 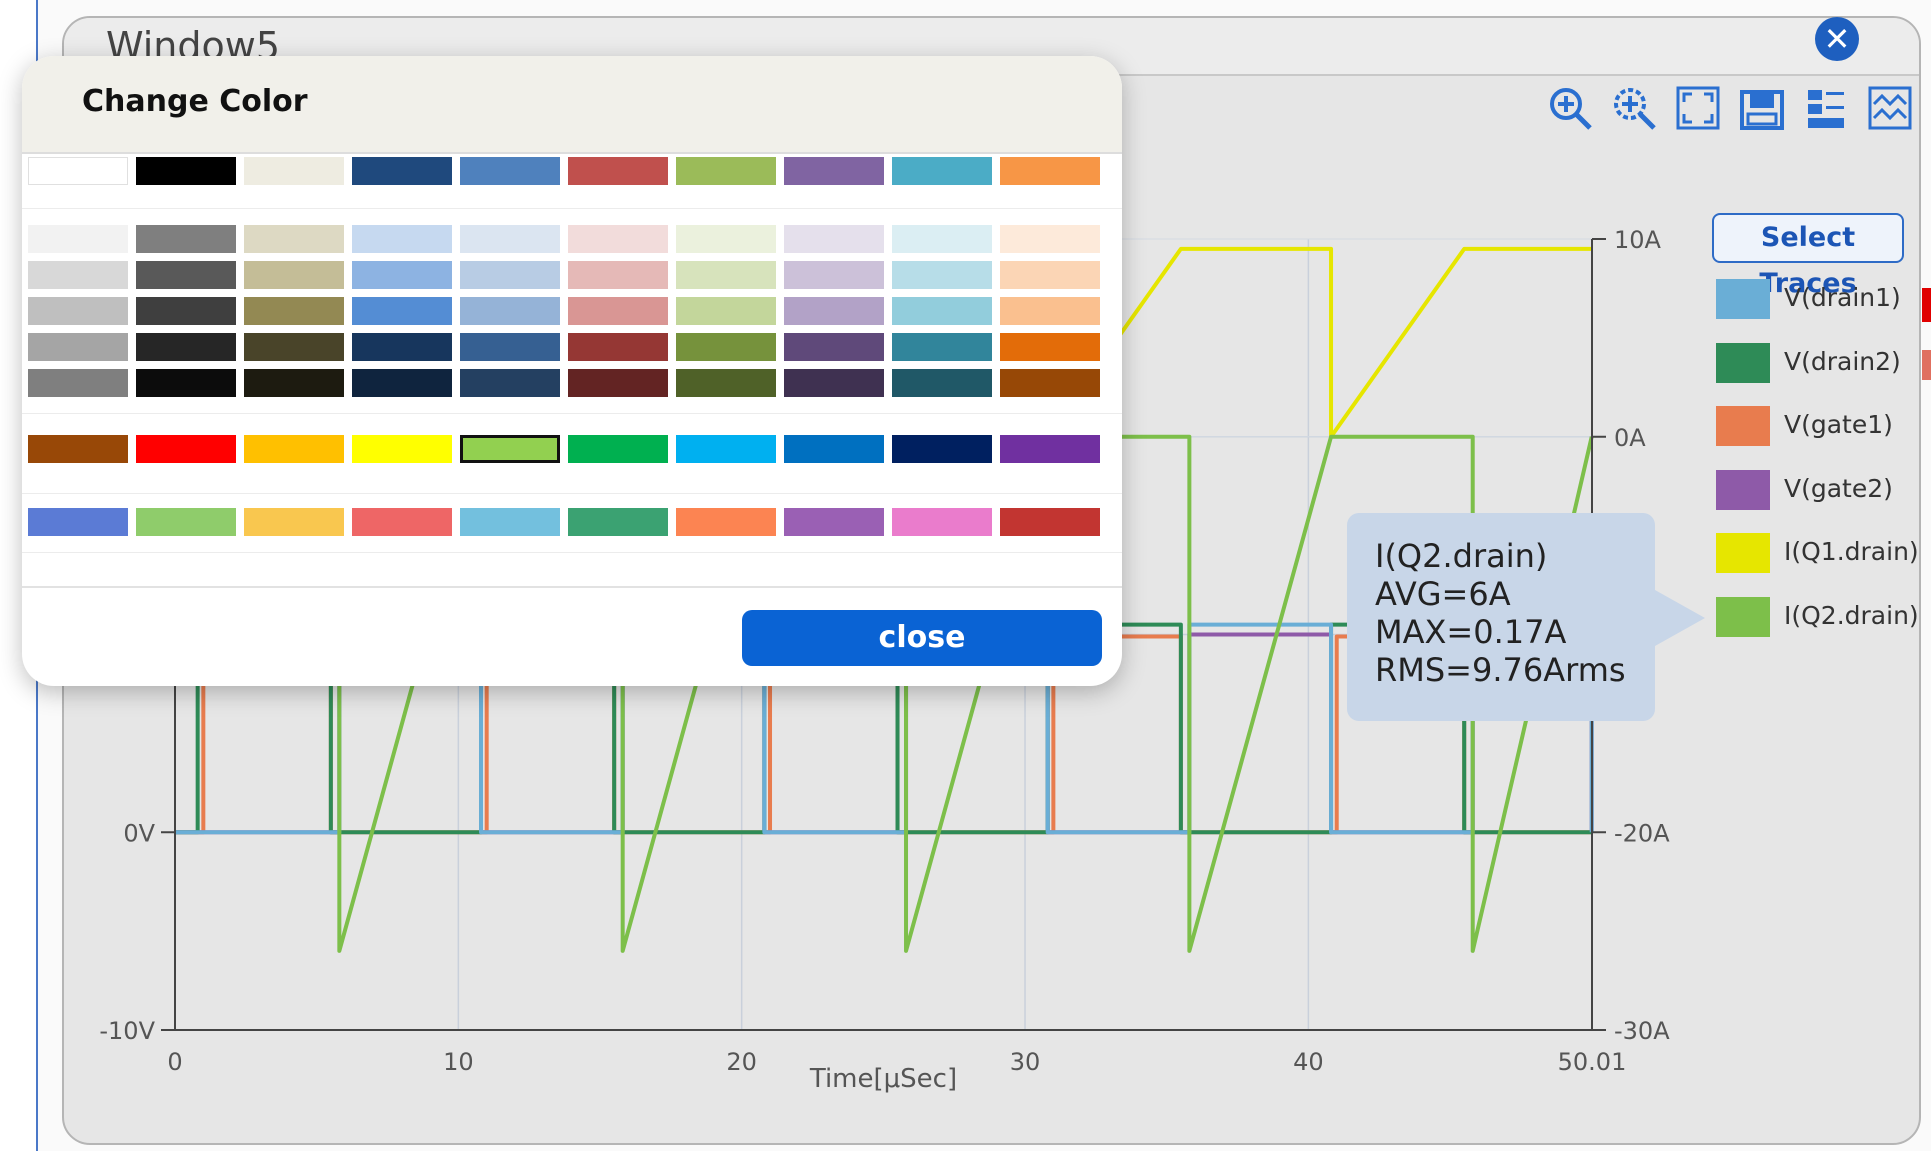 What do you see at coordinates (1890, 108) in the screenshot?
I see `waveform-icon` at bounding box center [1890, 108].